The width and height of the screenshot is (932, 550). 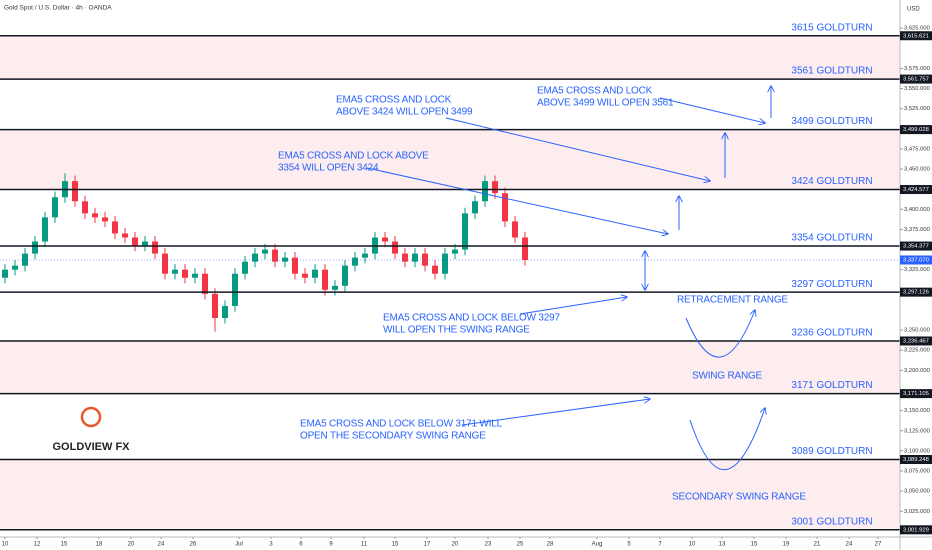 I want to click on last-price-tag, so click(x=916, y=260).